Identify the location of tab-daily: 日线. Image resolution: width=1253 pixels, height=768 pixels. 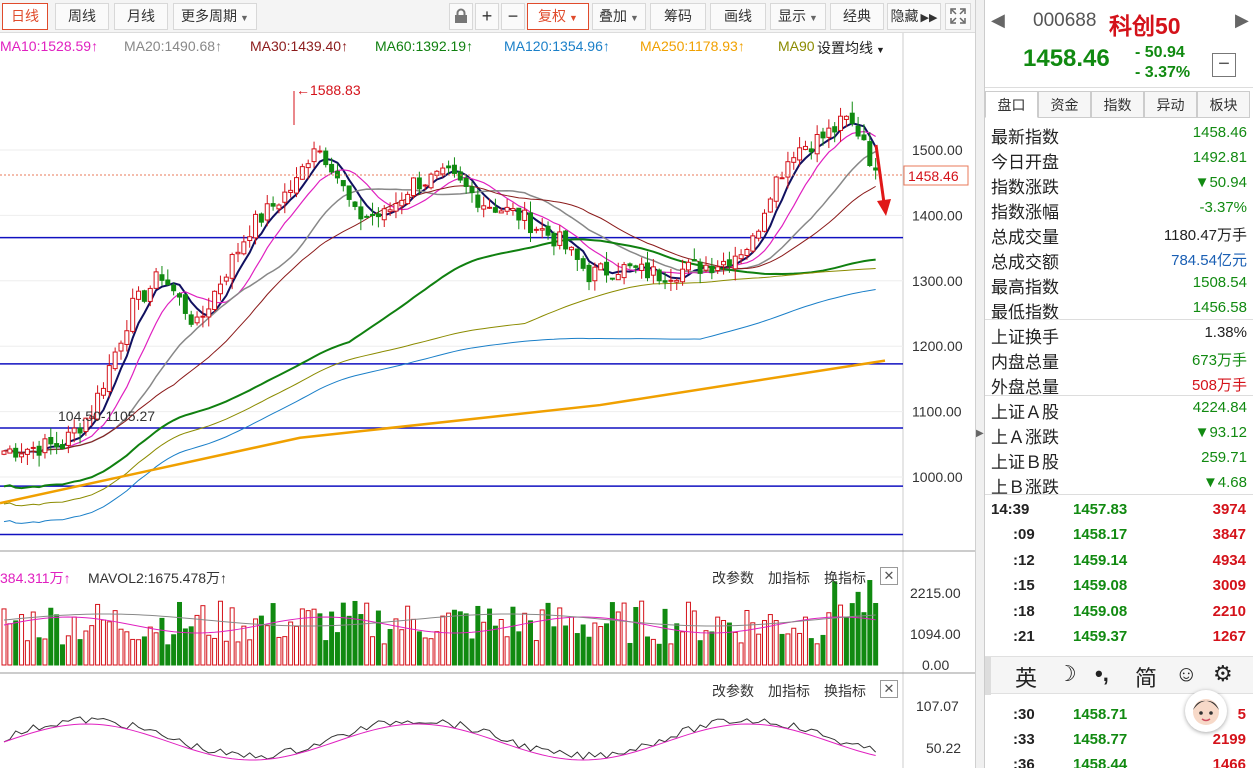
(25, 16).